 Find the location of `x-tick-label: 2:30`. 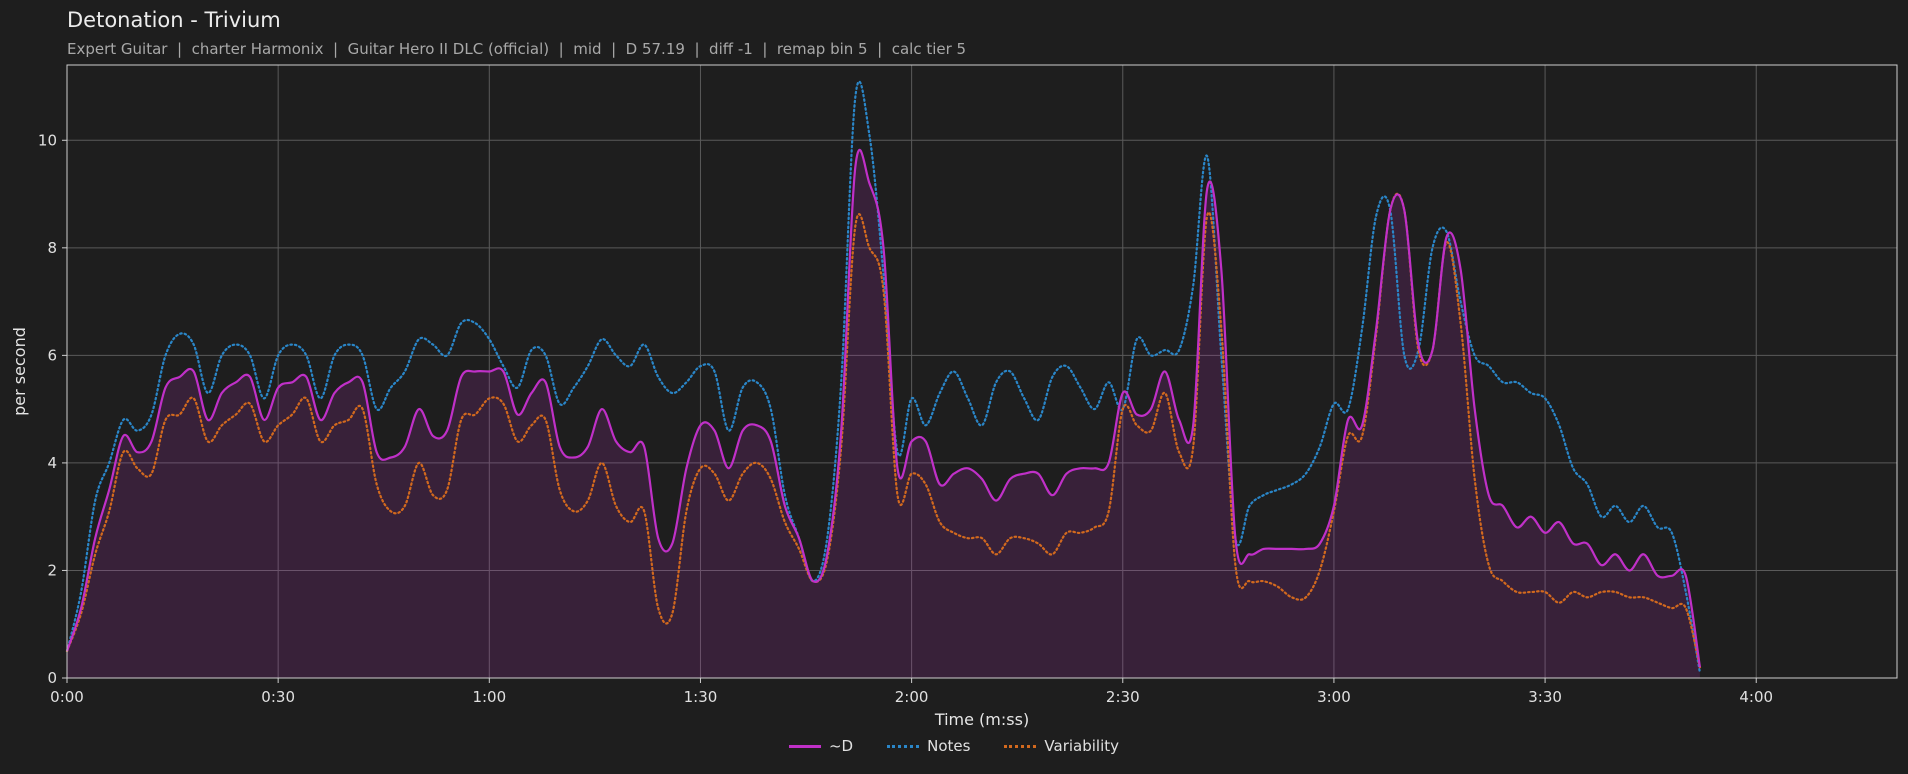

x-tick-label: 2:30 is located at coordinates (1123, 697).